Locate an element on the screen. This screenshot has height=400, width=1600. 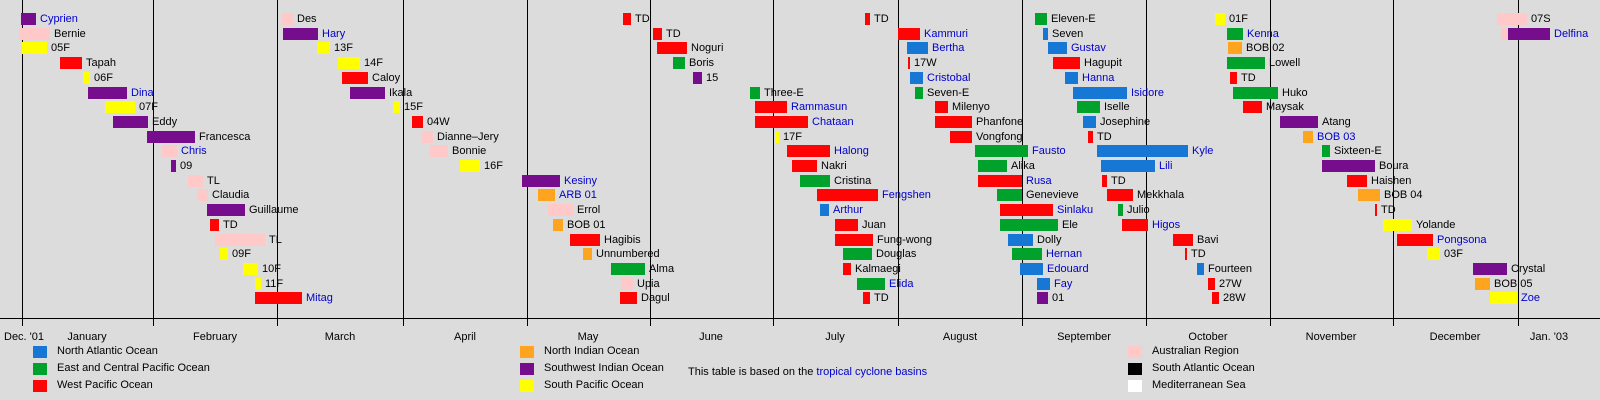
storm-label-link: Cyprien is located at coordinates (59, 19).